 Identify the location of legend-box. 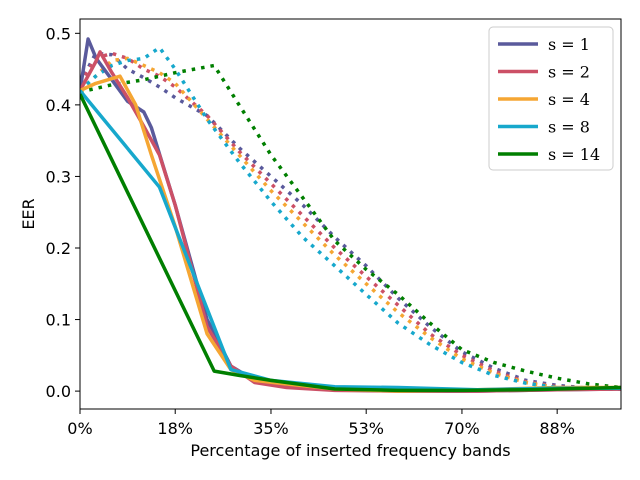
(551, 98).